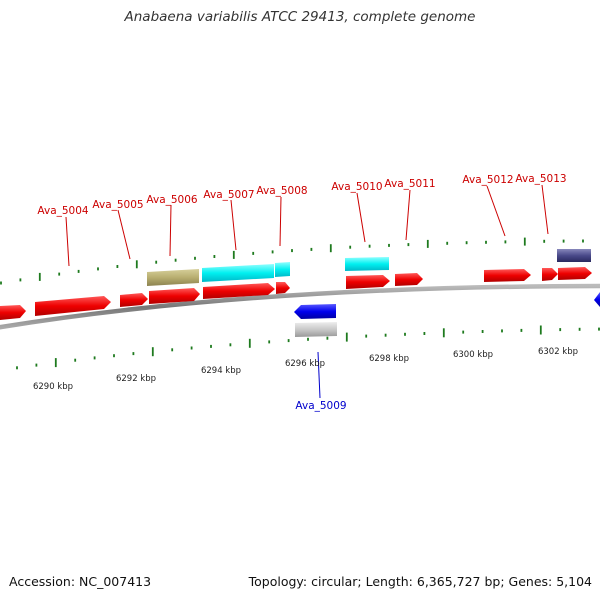 This screenshot has width=600, height=600. I want to click on gene-label: Ava_5010, so click(356, 187).